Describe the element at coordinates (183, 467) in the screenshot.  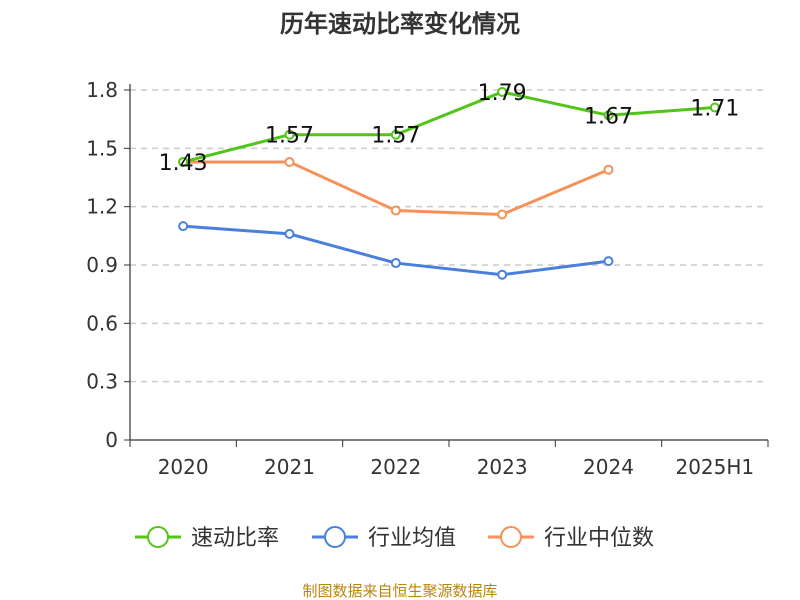
I see `x-tick-label: 2020` at that location.